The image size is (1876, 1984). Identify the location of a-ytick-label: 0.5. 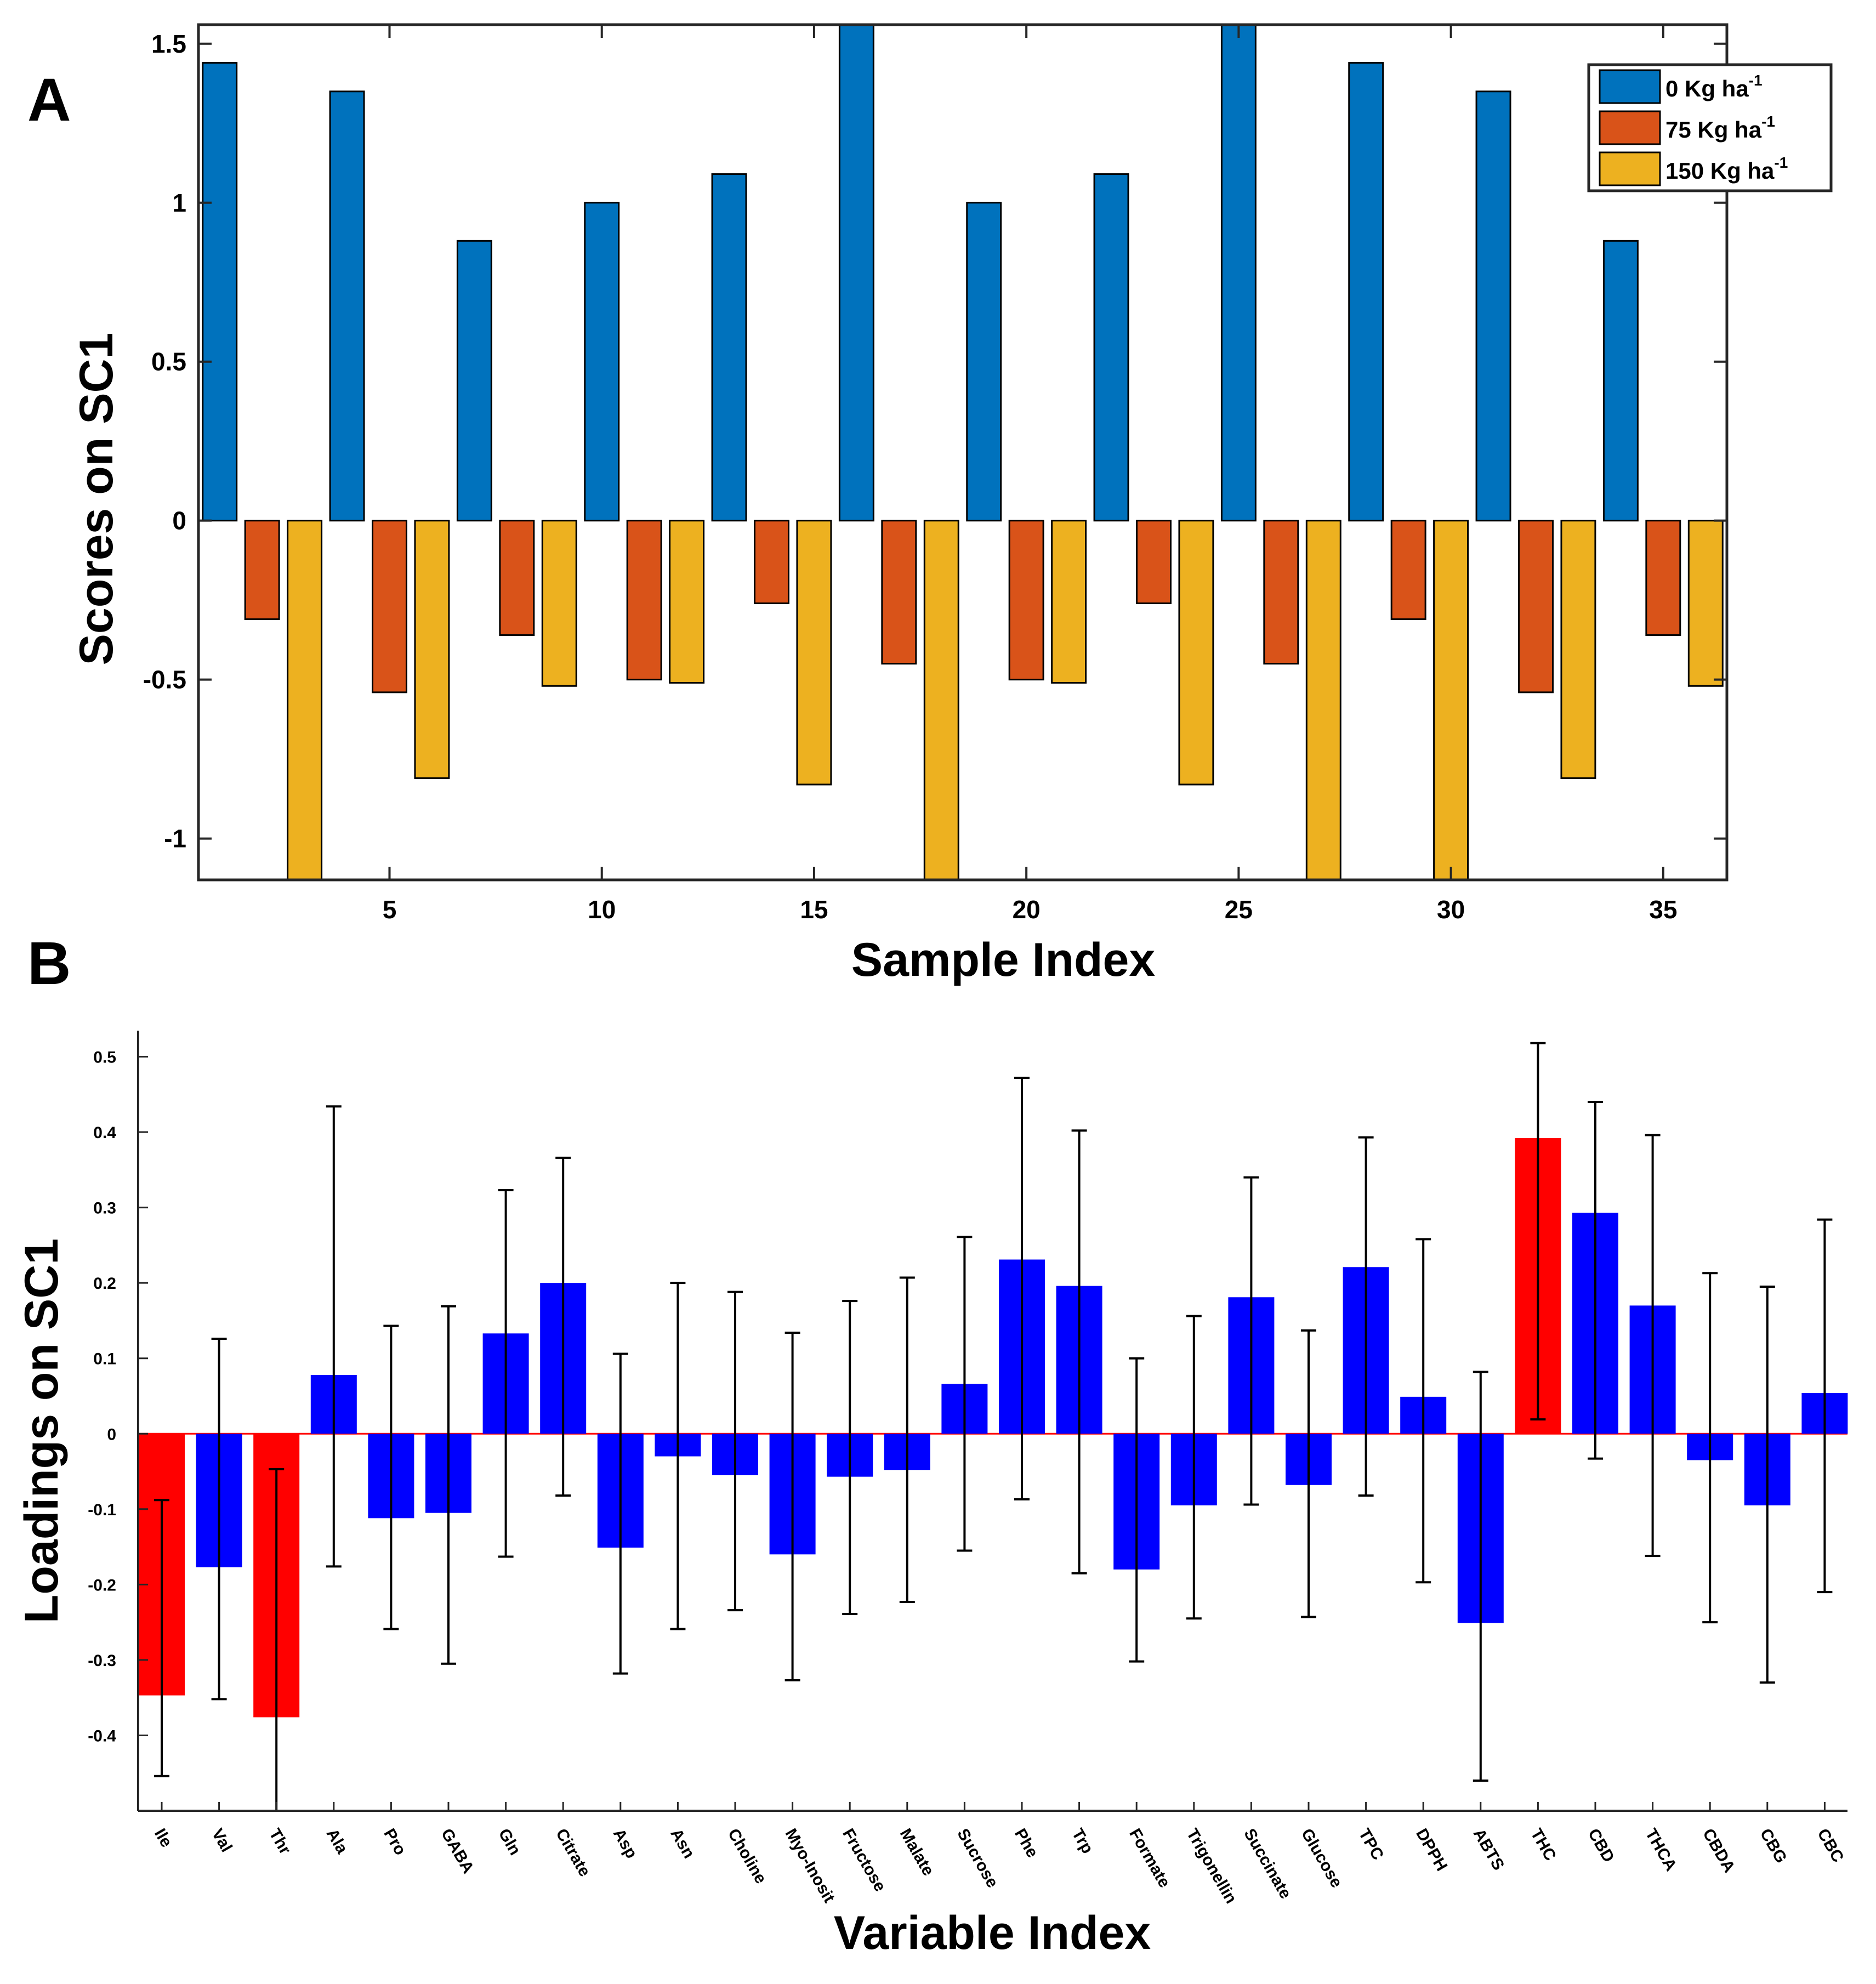
(169, 362).